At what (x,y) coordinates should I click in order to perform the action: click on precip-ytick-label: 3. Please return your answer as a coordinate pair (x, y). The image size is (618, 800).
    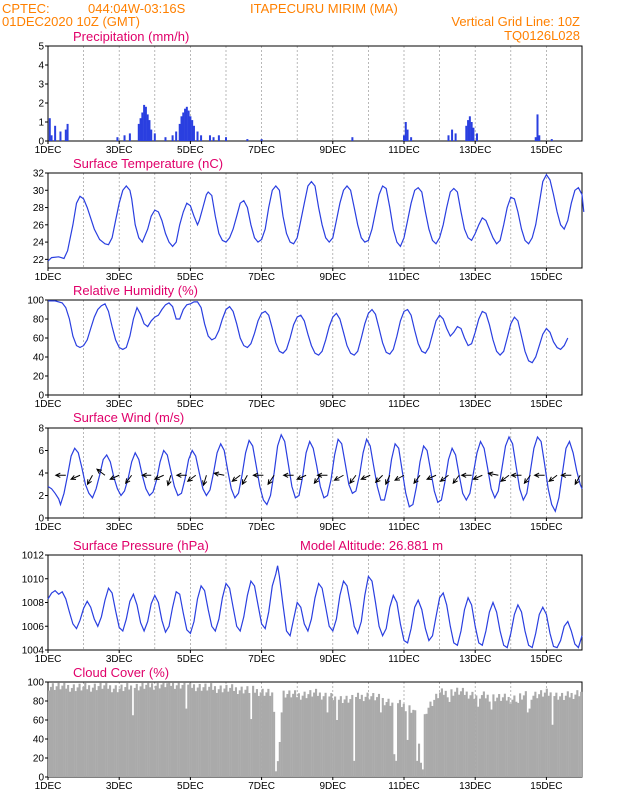
    Looking at the image, I should click on (41, 85).